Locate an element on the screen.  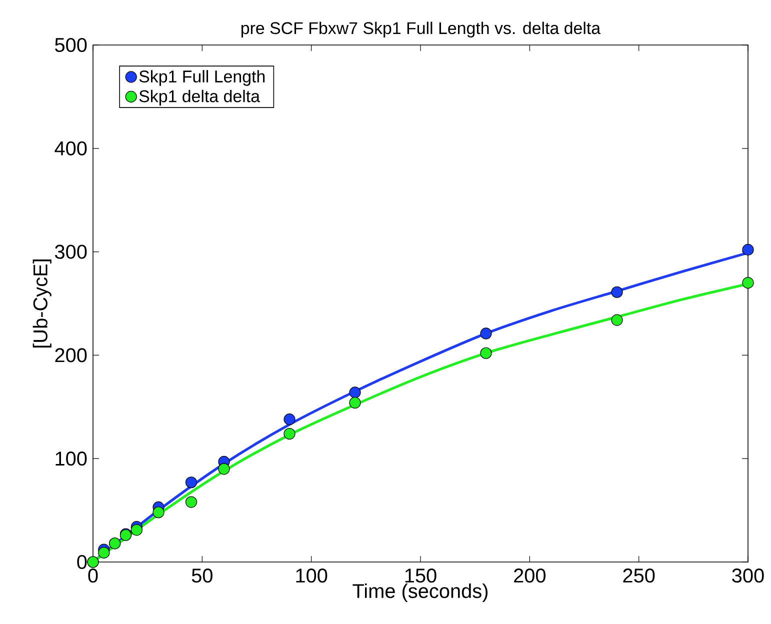
x-tick-label: 50 is located at coordinates (202, 575).